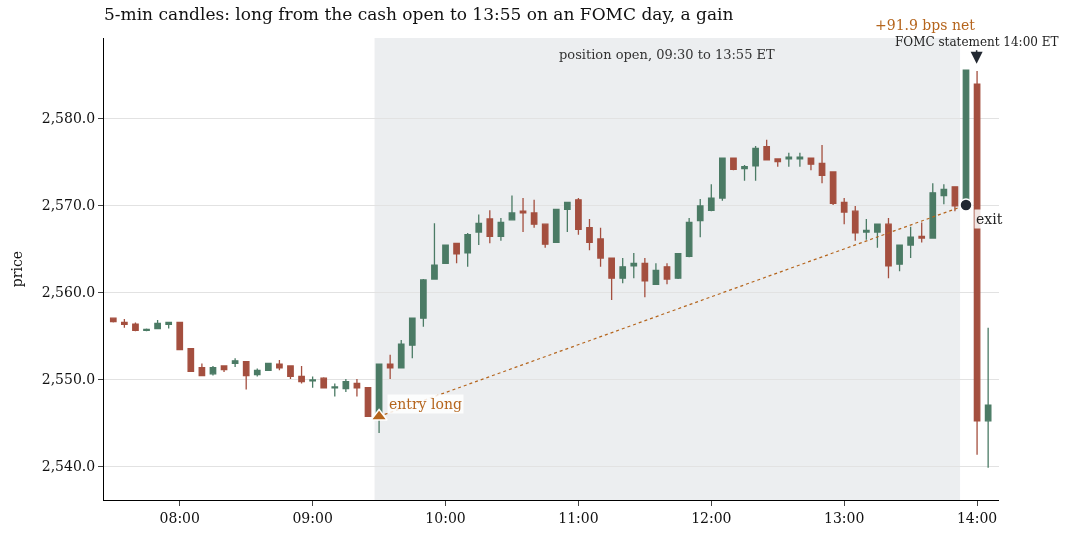 The width and height of the screenshot is (1080, 540). I want to click on x-tick-label: 13:00, so click(844, 517).